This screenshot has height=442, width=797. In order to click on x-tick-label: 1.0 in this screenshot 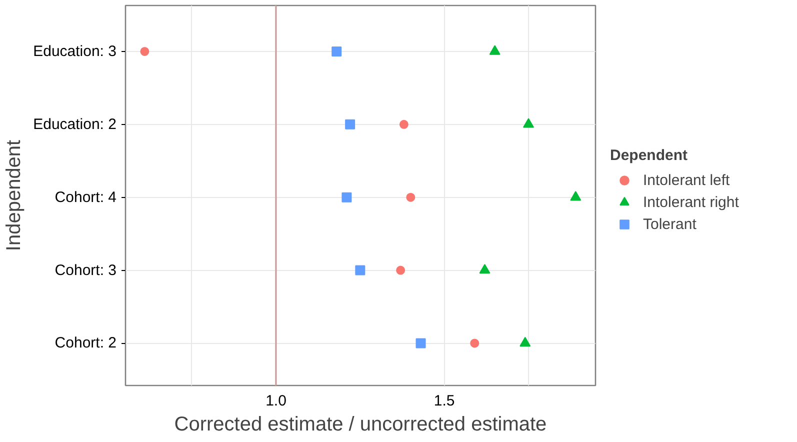, I will do `click(276, 401)`.